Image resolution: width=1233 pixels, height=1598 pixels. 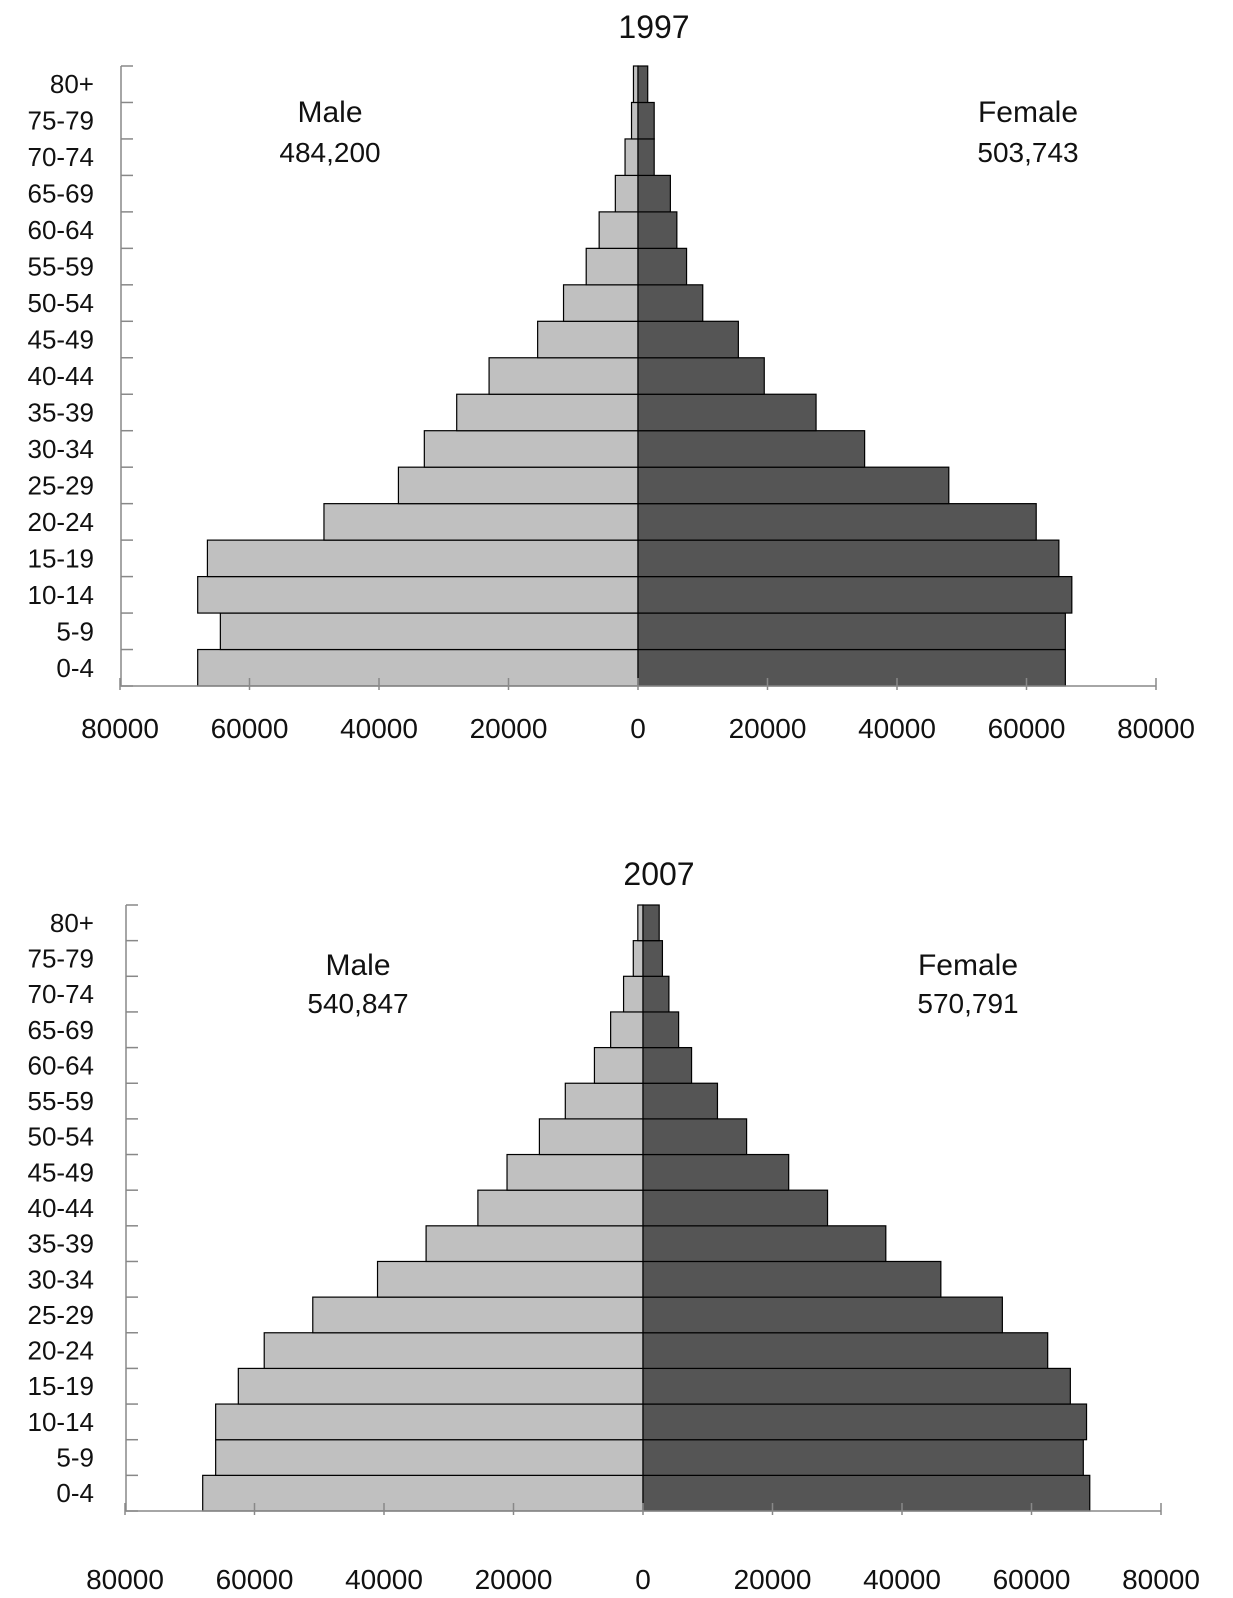 I want to click on male-label: Male, so click(x=357, y=965).